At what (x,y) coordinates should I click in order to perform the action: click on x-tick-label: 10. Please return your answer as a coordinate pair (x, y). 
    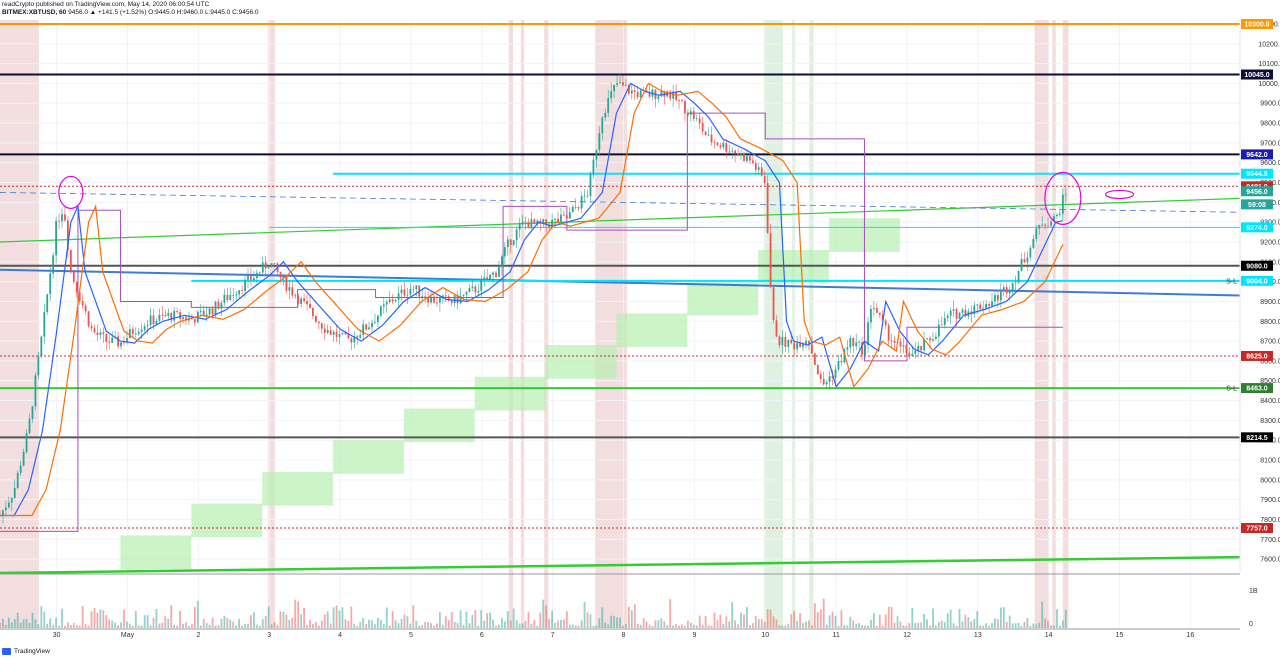
    Looking at the image, I should click on (765, 635).